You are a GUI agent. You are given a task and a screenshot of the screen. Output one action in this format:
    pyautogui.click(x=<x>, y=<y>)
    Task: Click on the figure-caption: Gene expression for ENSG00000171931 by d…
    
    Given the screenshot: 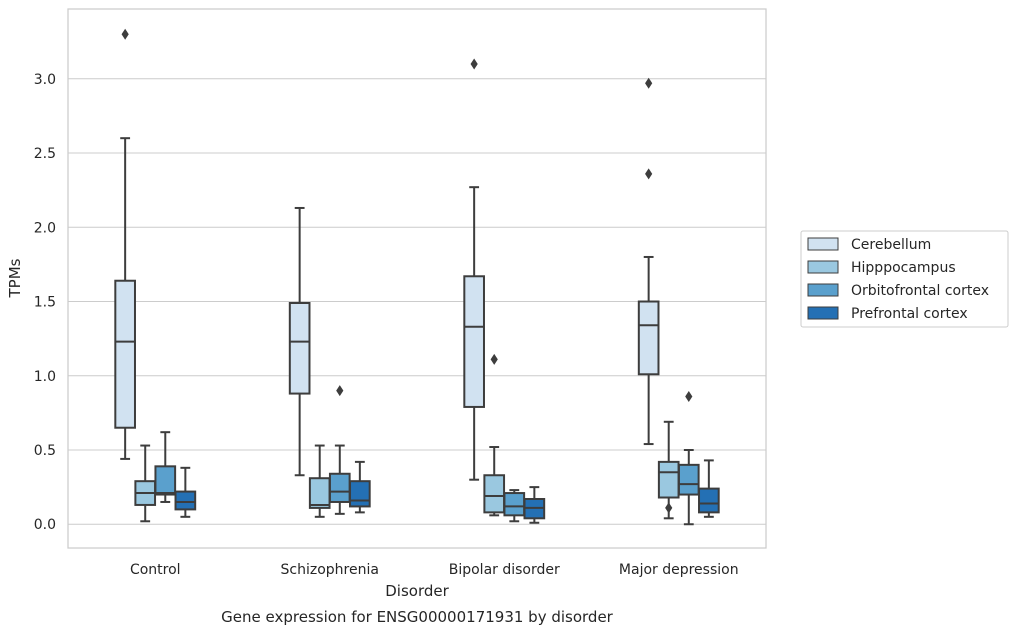 What is the action you would take?
    pyautogui.click(x=417, y=617)
    